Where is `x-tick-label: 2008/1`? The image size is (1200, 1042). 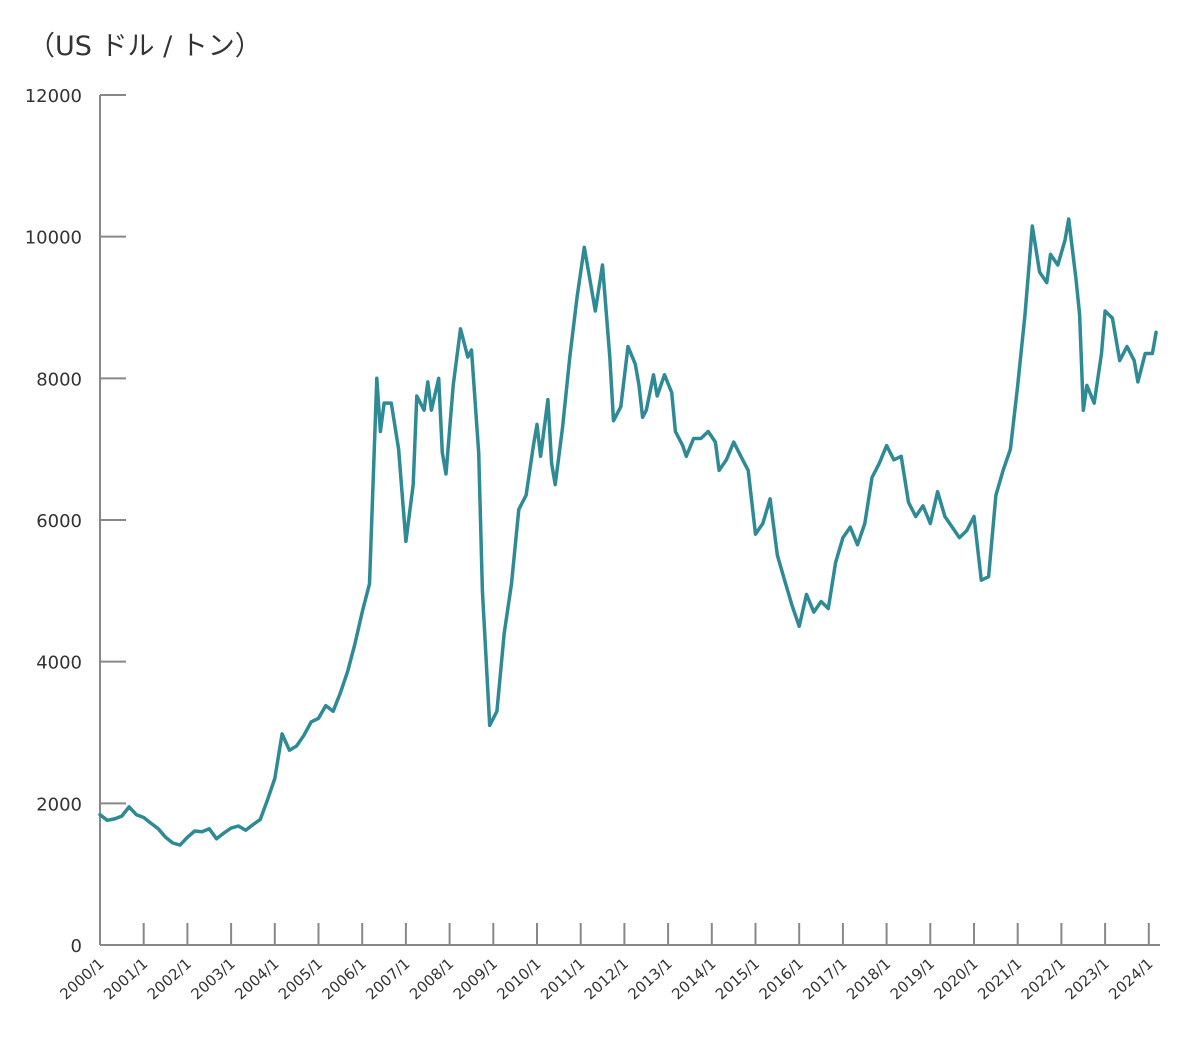
x-tick-label: 2008/1 is located at coordinates (431, 979).